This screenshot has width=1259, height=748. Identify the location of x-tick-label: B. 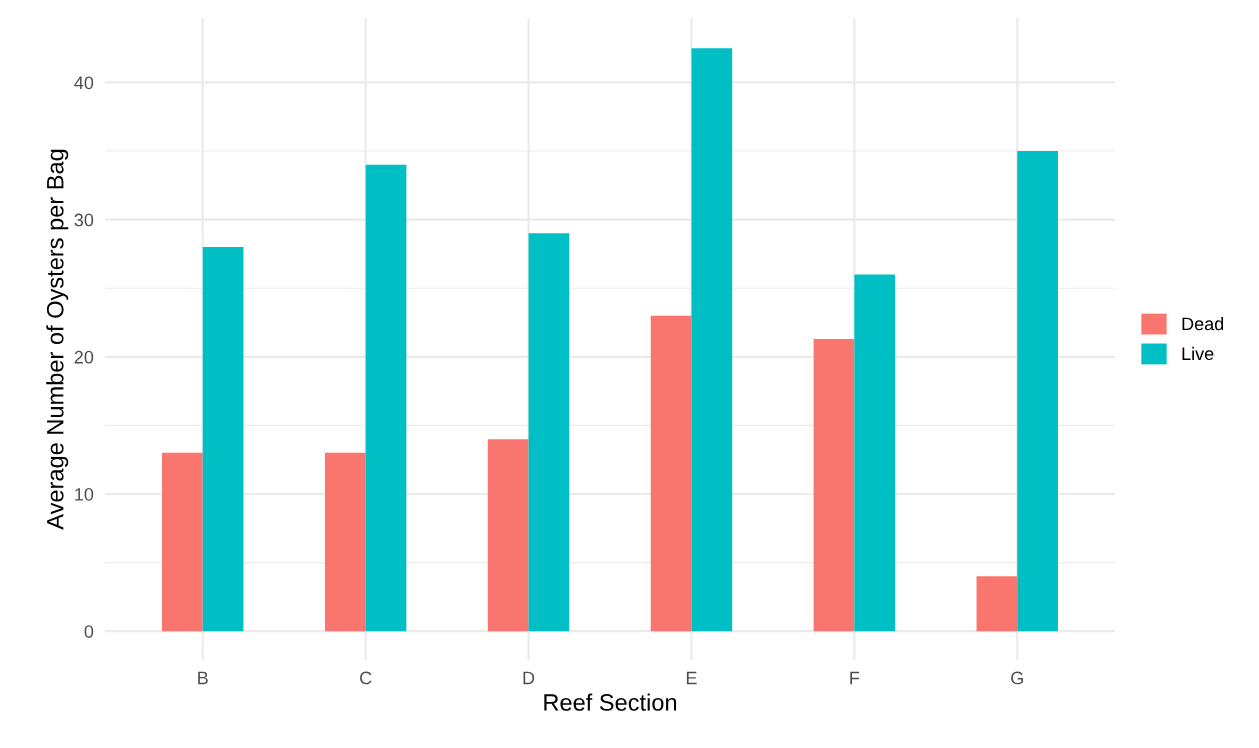
(203, 678).